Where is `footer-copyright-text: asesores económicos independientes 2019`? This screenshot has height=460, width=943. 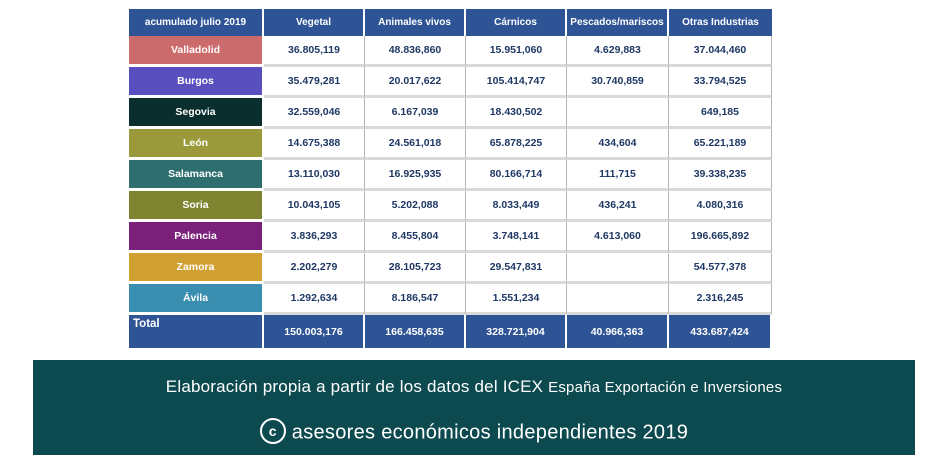
footer-copyright-text: asesores económicos independientes 2019 is located at coordinates (490, 432).